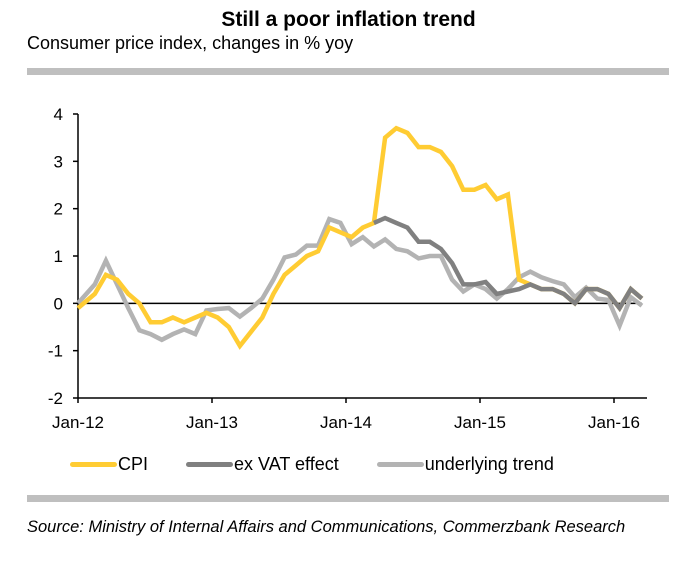 The height and width of the screenshot is (572, 697). I want to click on x-tick-label: Jan-13, so click(212, 422).